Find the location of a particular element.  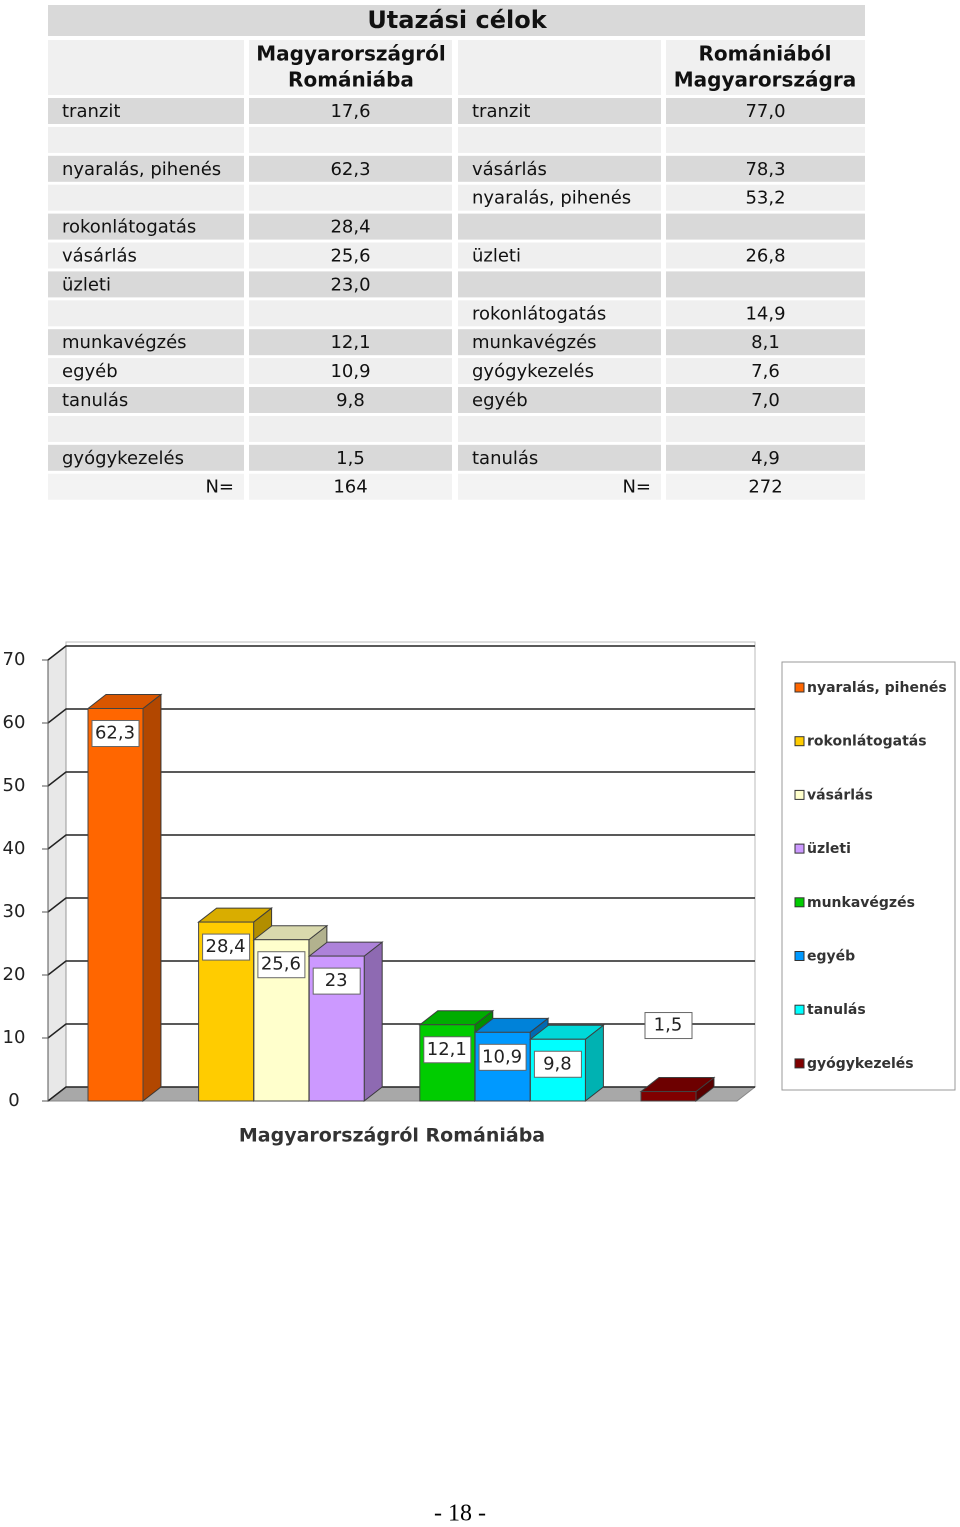

title-row is located at coordinates (456, 20).